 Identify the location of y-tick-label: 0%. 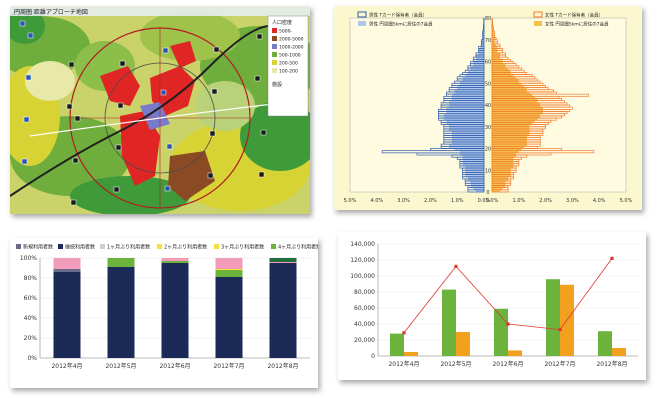
(32, 358).